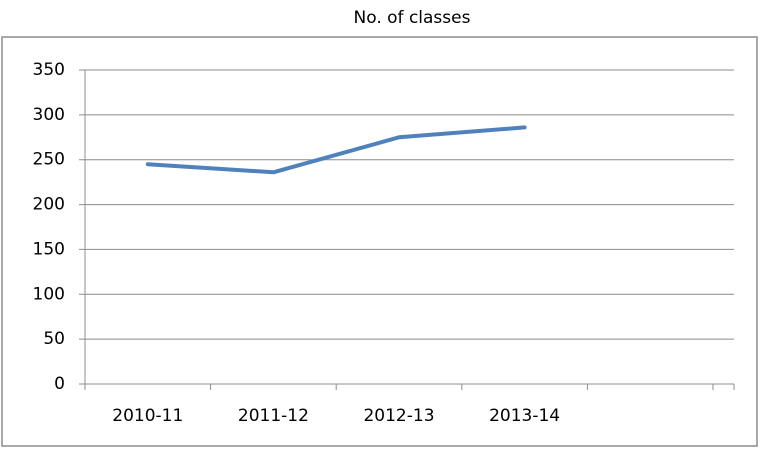  I want to click on y-tick-label: 50, so click(54, 339).